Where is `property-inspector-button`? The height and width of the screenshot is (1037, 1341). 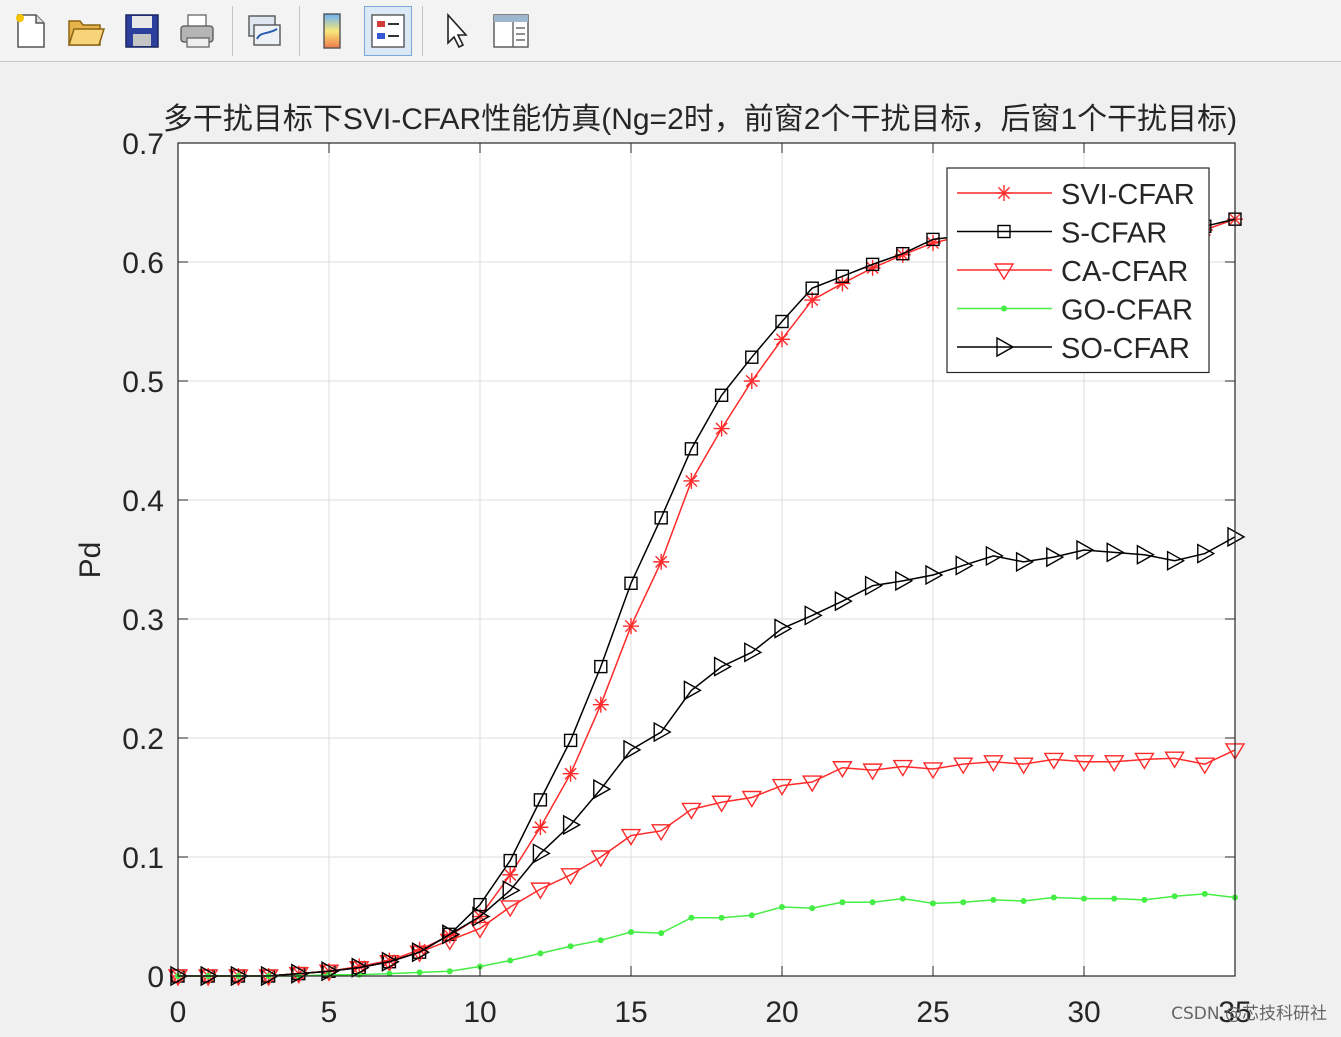
property-inspector-button is located at coordinates (511, 31).